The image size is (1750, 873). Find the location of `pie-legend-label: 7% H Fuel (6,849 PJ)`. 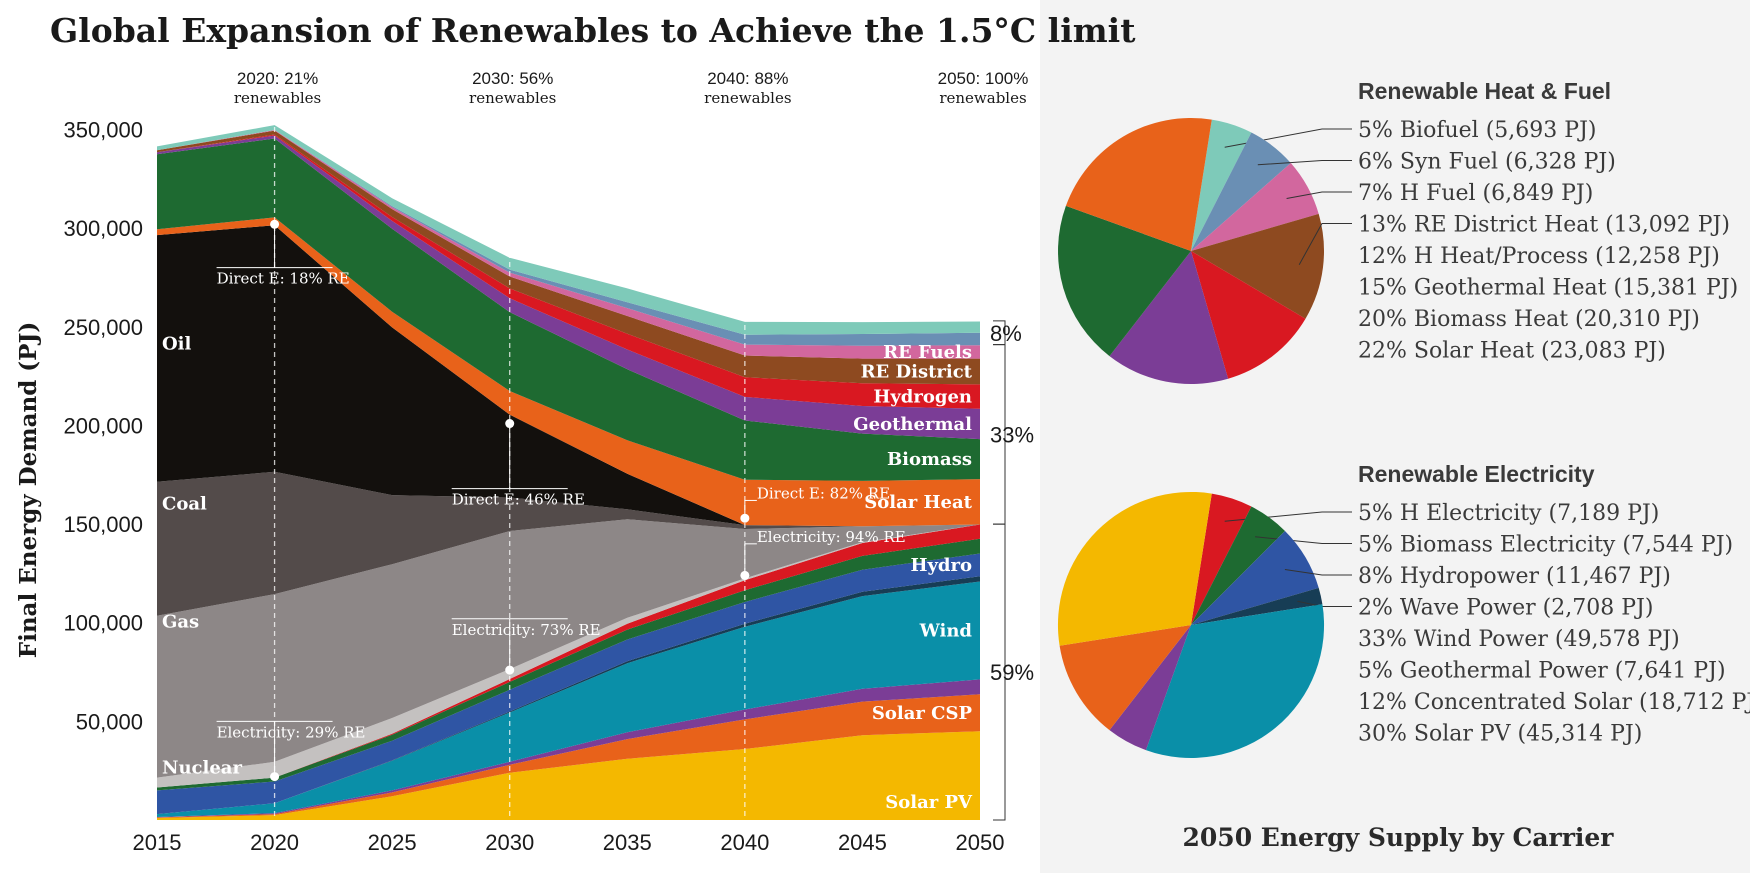

pie-legend-label: 7% H Fuel (6,849 PJ) is located at coordinates (1475, 193).